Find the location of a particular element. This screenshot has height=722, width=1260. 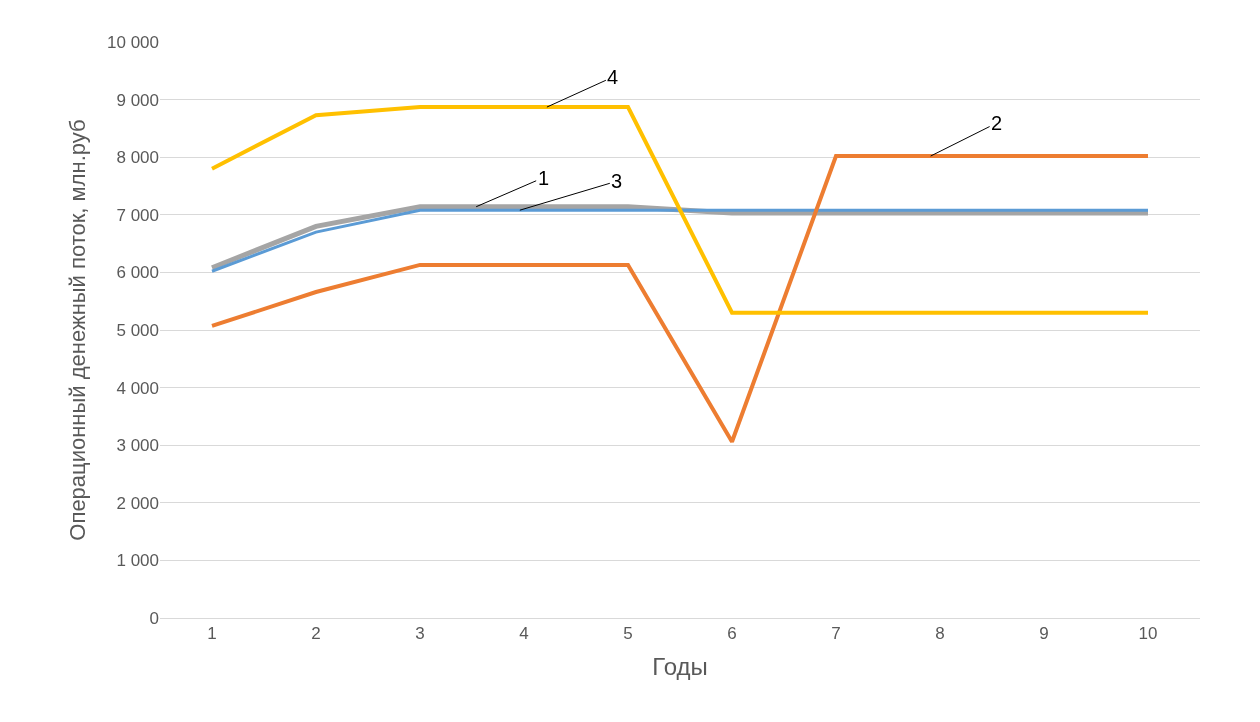

y-tick-label: 4 000 is located at coordinates (137, 388).